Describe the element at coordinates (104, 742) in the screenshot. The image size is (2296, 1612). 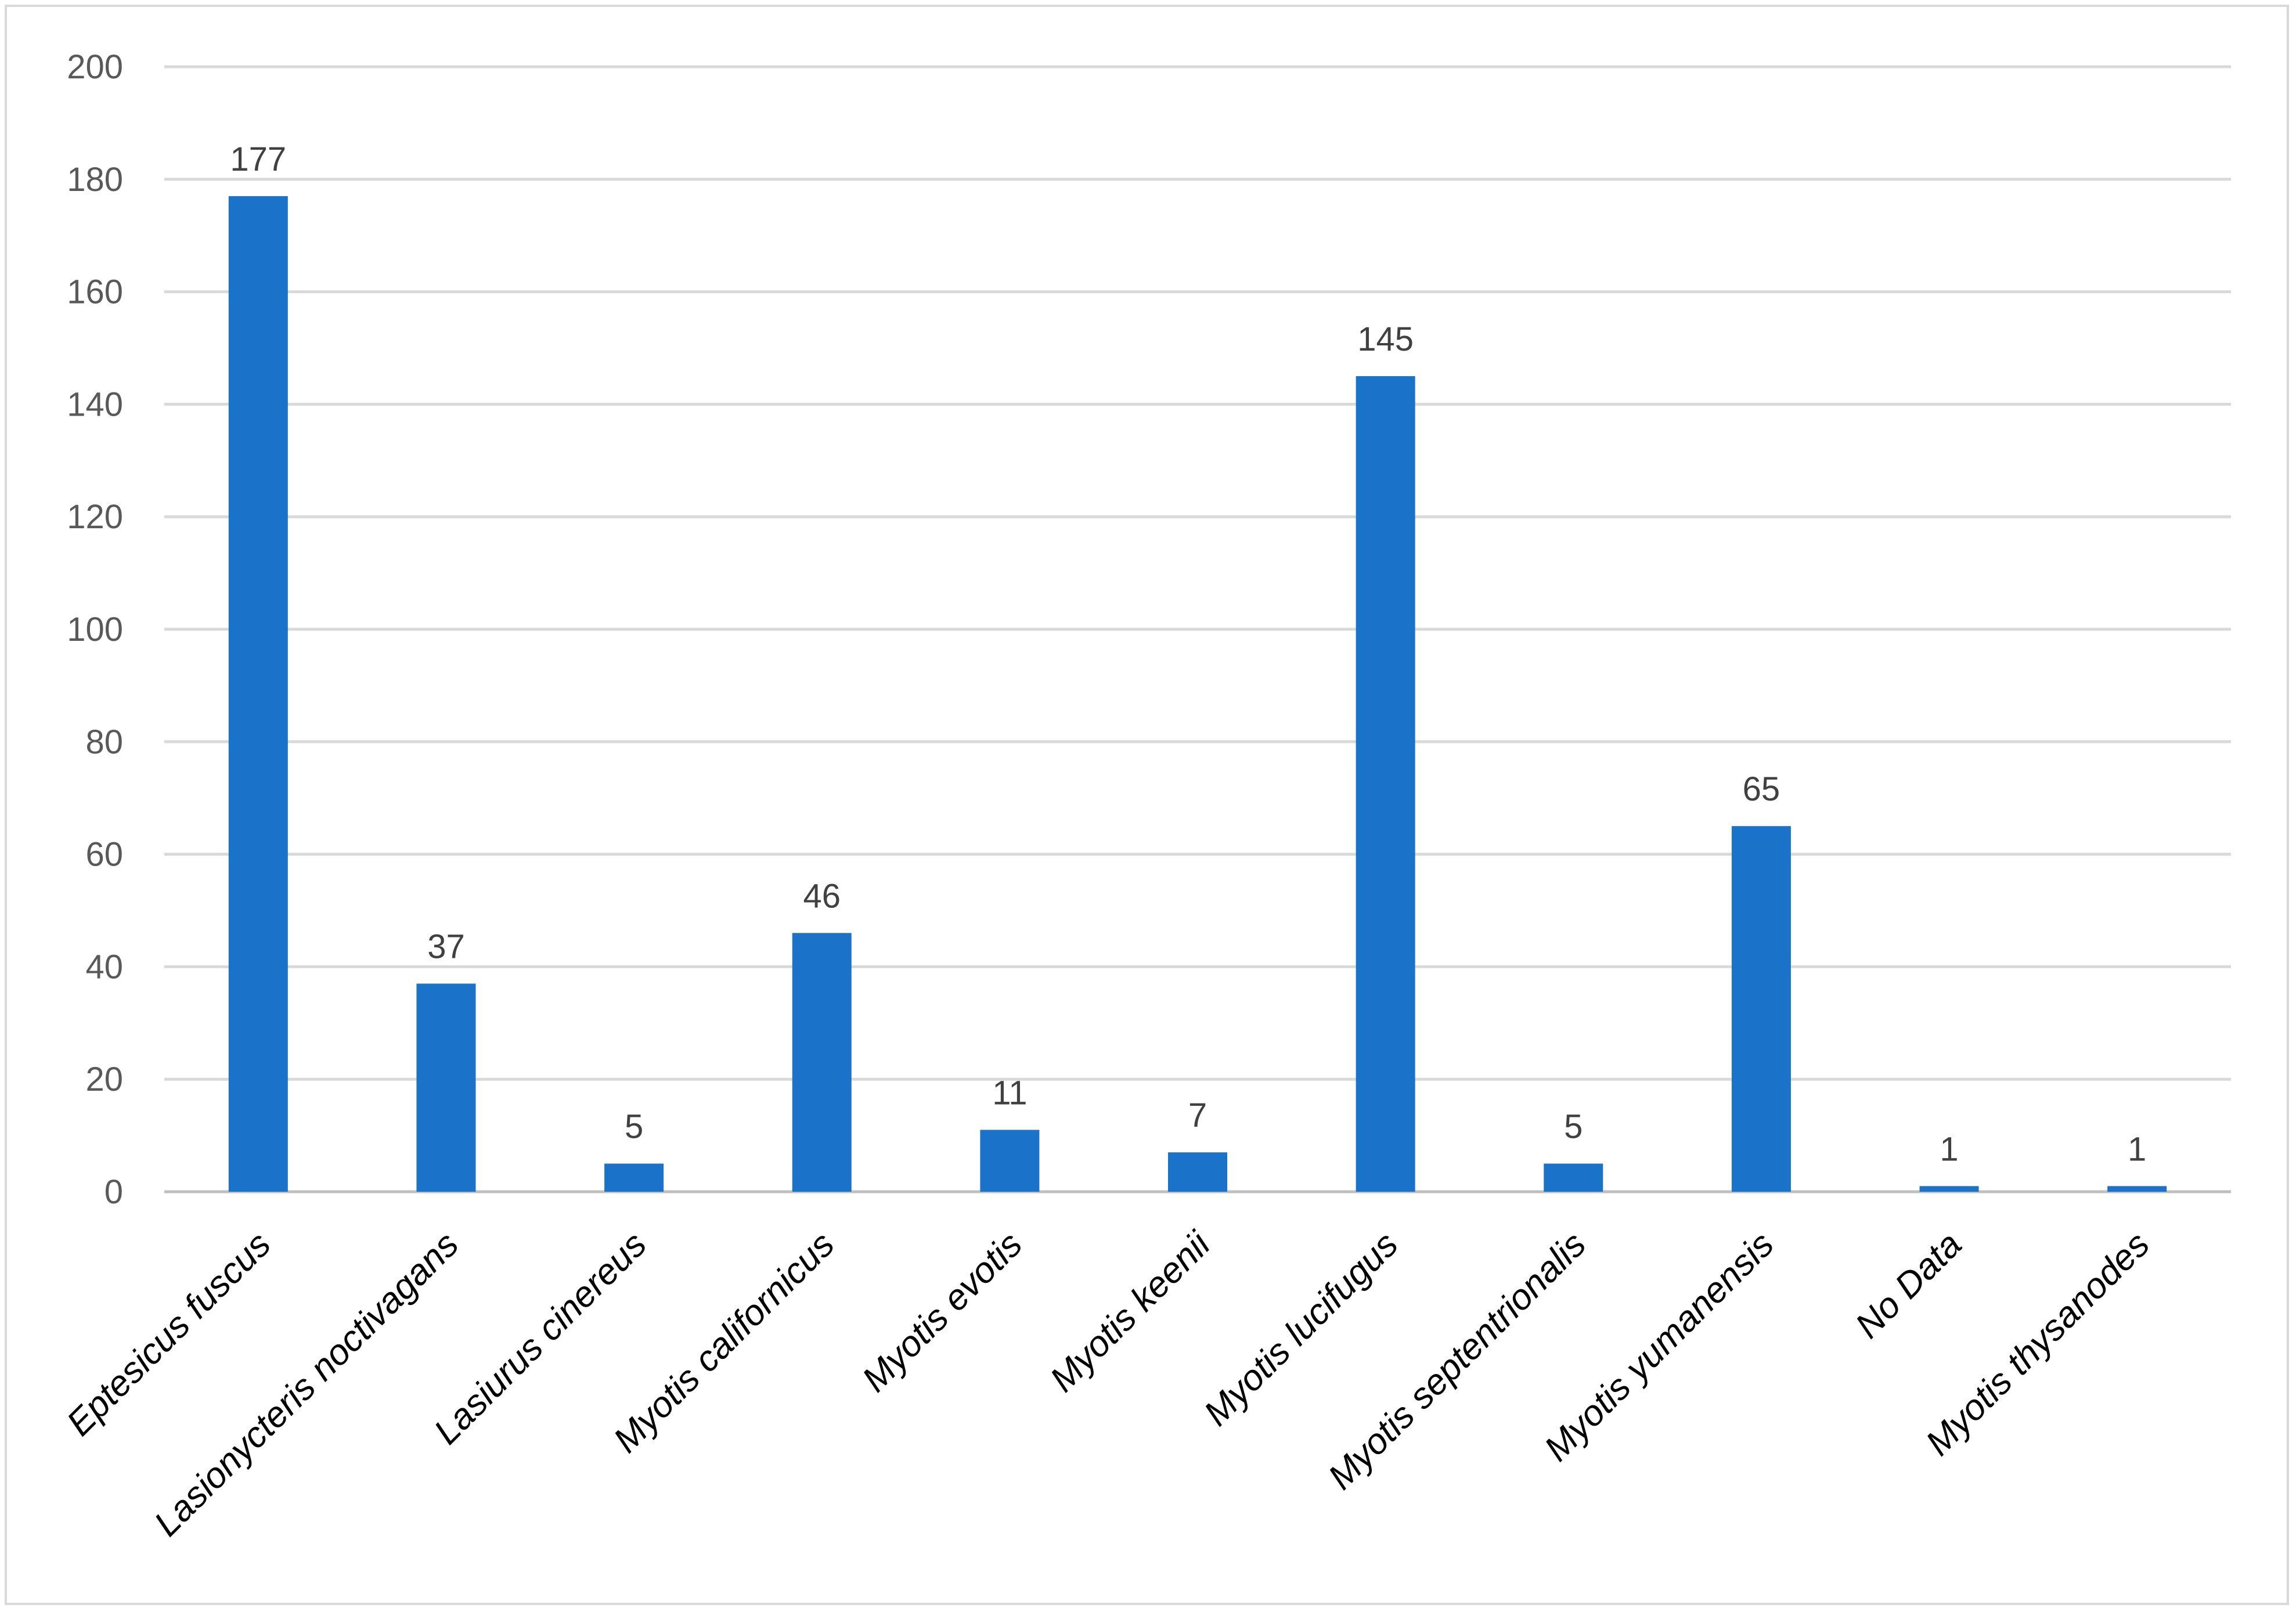
I see `y-tick-label: 80` at that location.